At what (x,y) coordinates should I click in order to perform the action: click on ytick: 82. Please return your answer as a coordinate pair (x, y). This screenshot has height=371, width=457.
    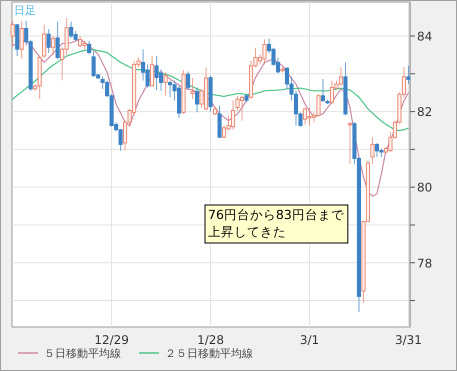
    Looking at the image, I should click on (424, 112).